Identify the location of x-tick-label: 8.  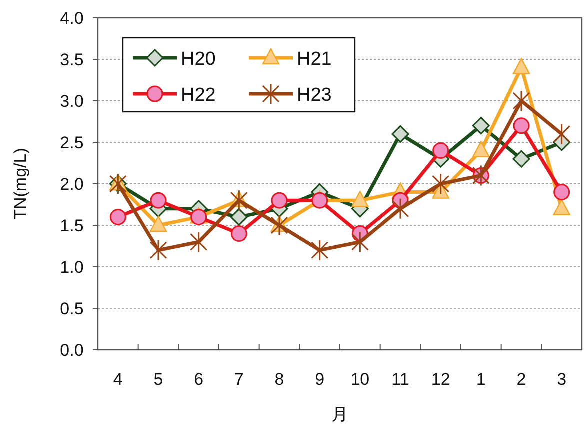
(279, 379).